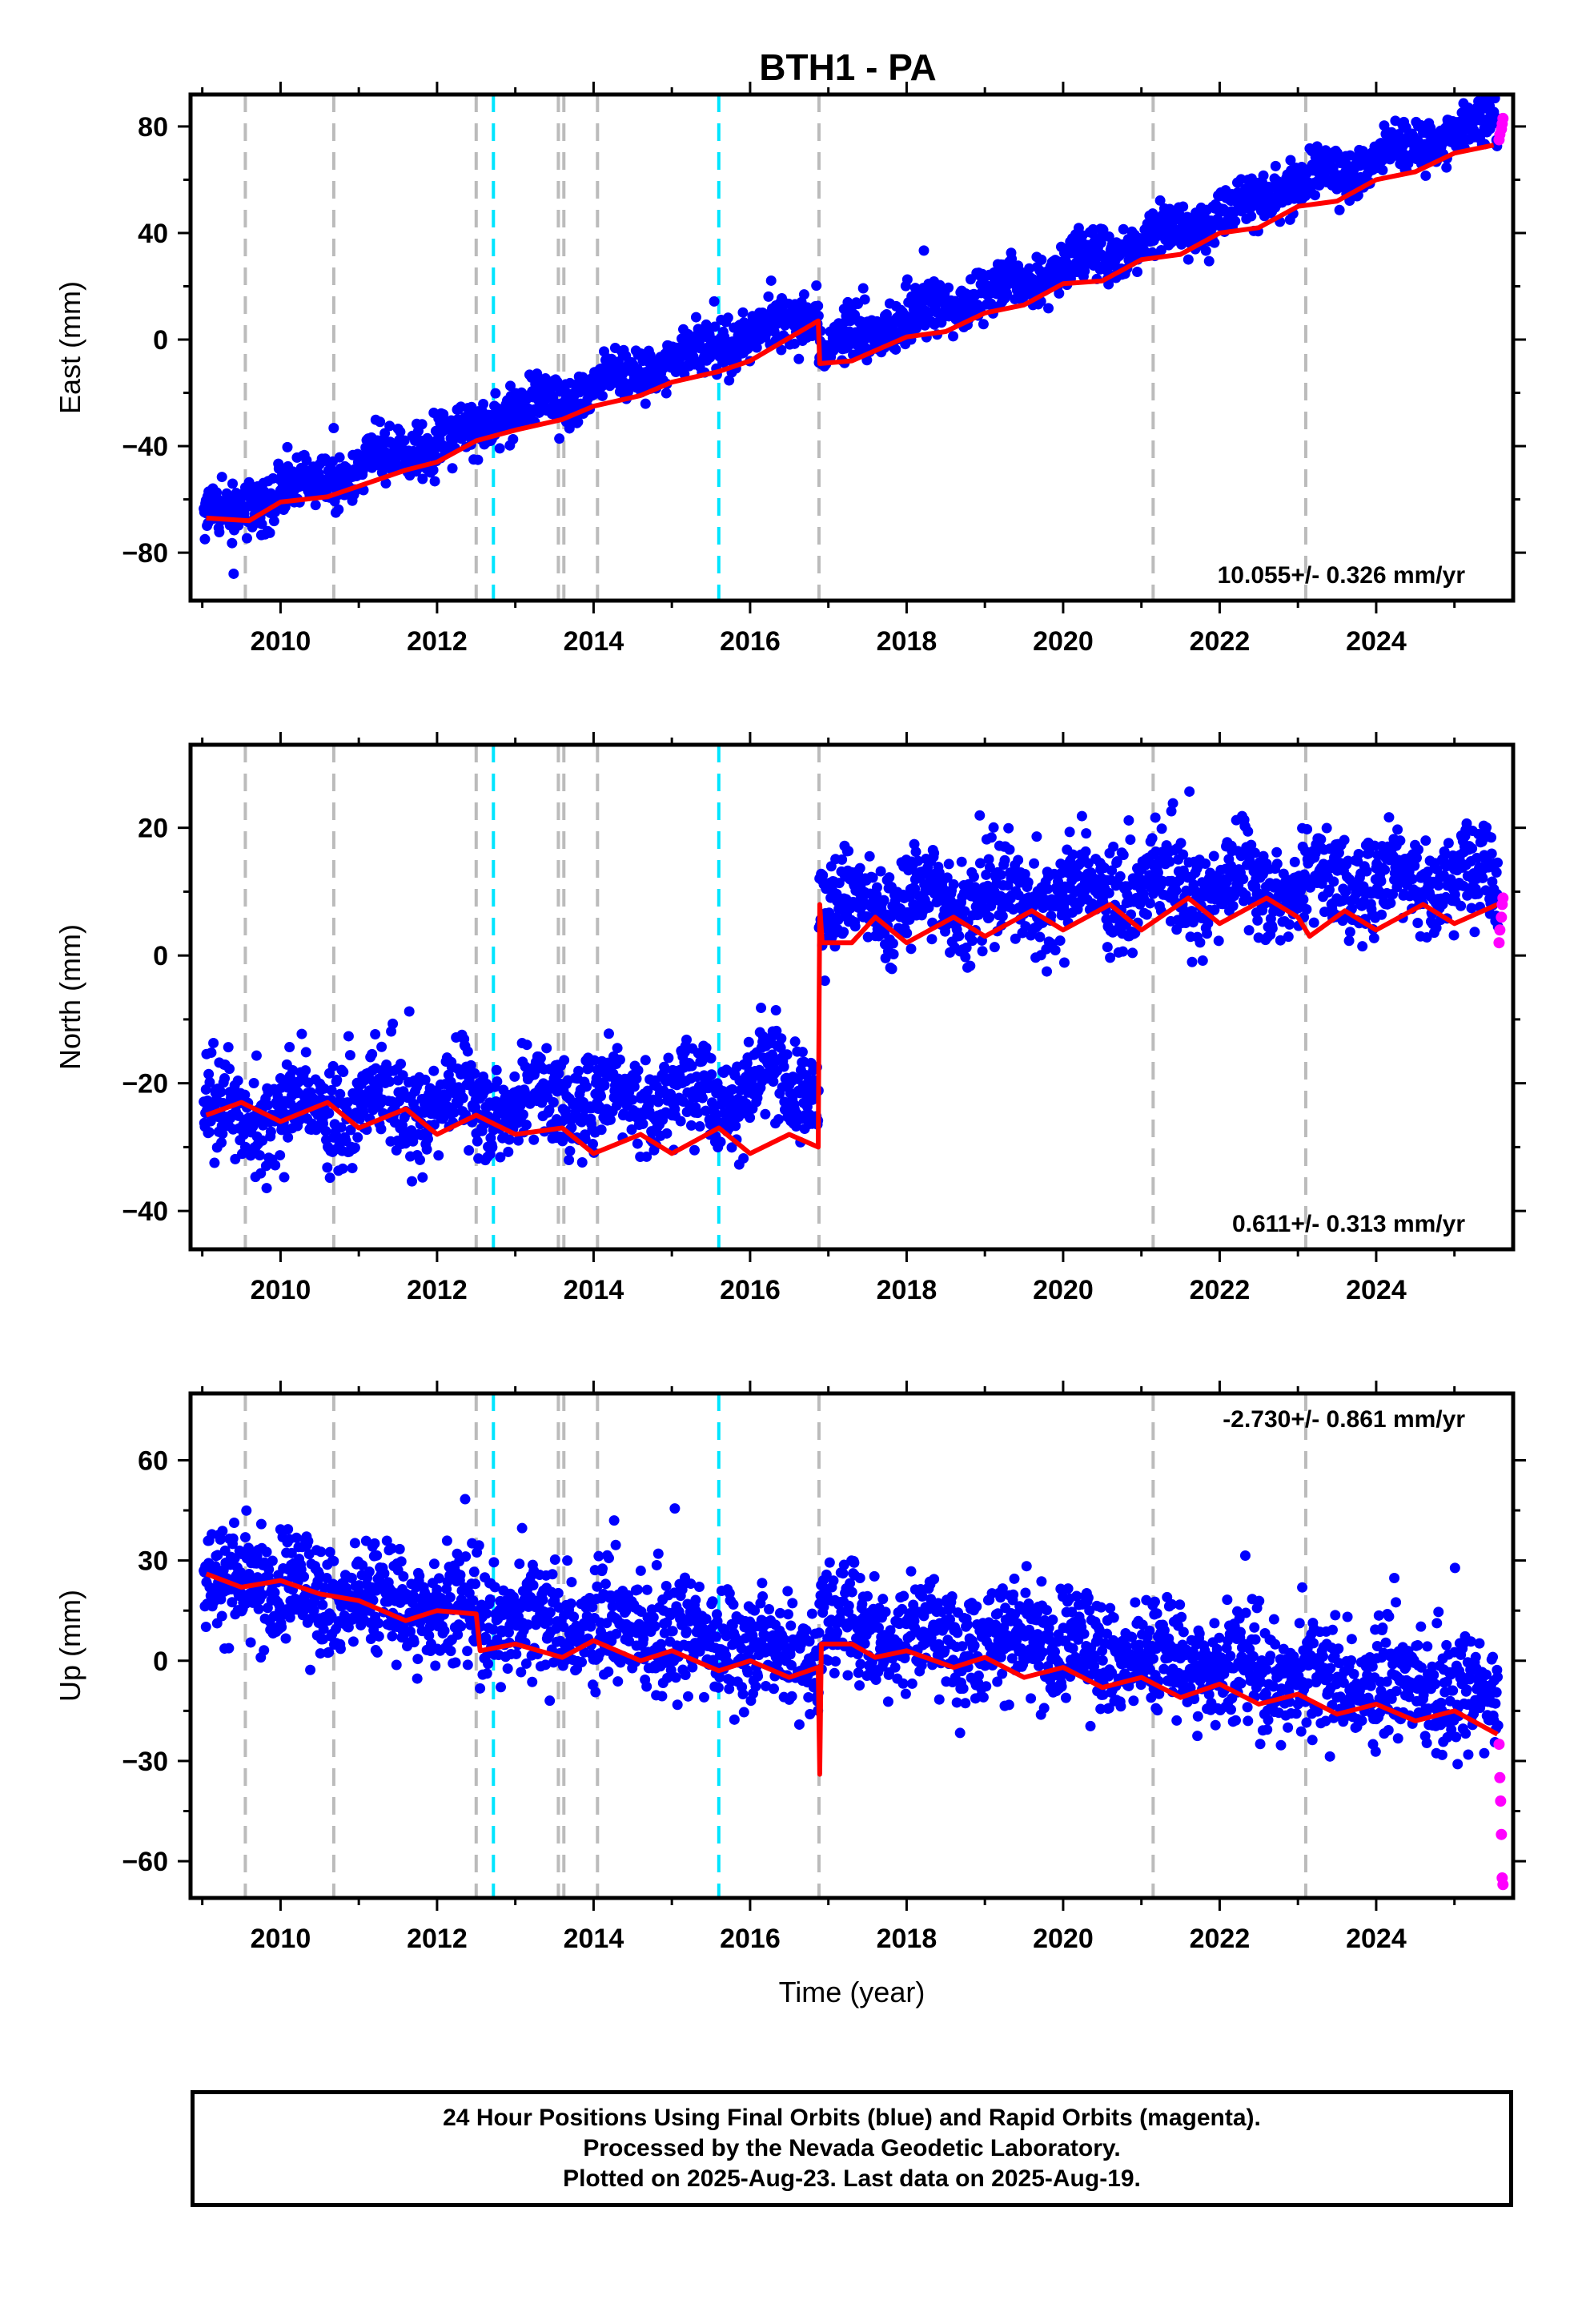 Image resolution: width=1582 pixels, height=2324 pixels. Describe the element at coordinates (1342, 575) in the screenshot. I see `rate-label: 10.055+/- 0.326 mm/yr` at that location.